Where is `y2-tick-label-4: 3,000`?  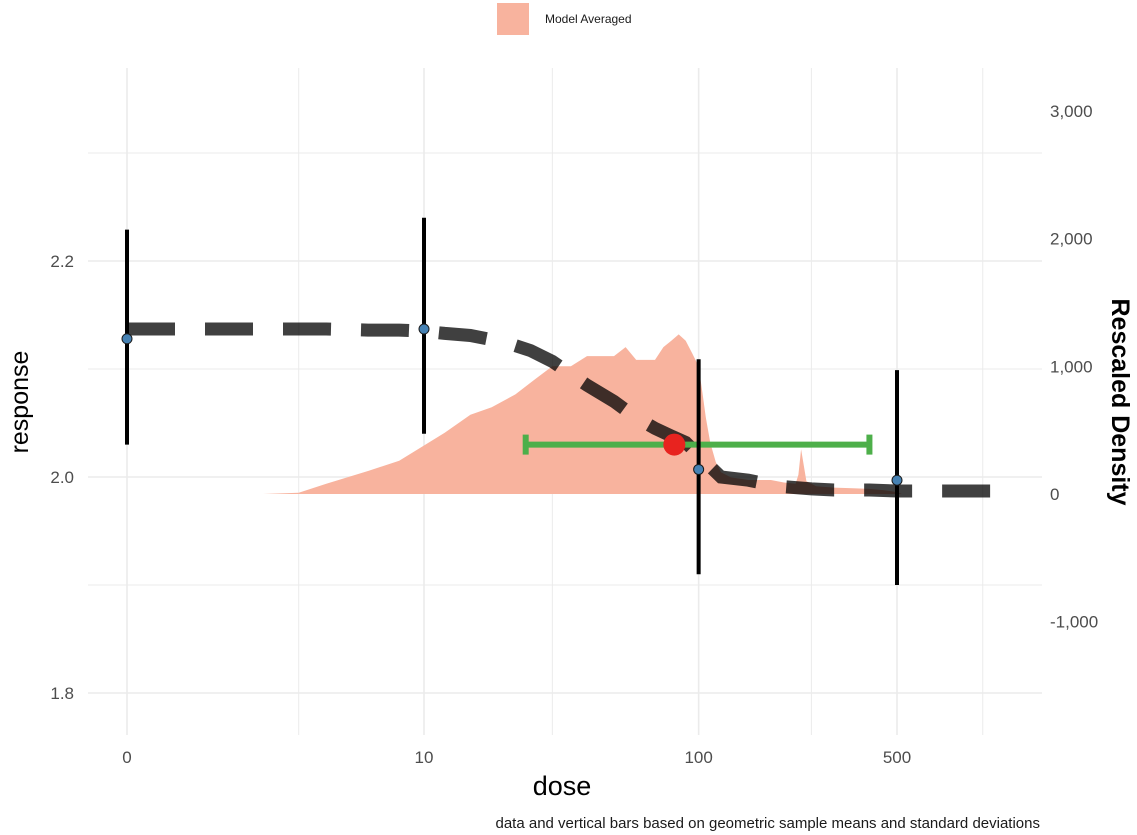 y2-tick-label-4: 3,000 is located at coordinates (1071, 111).